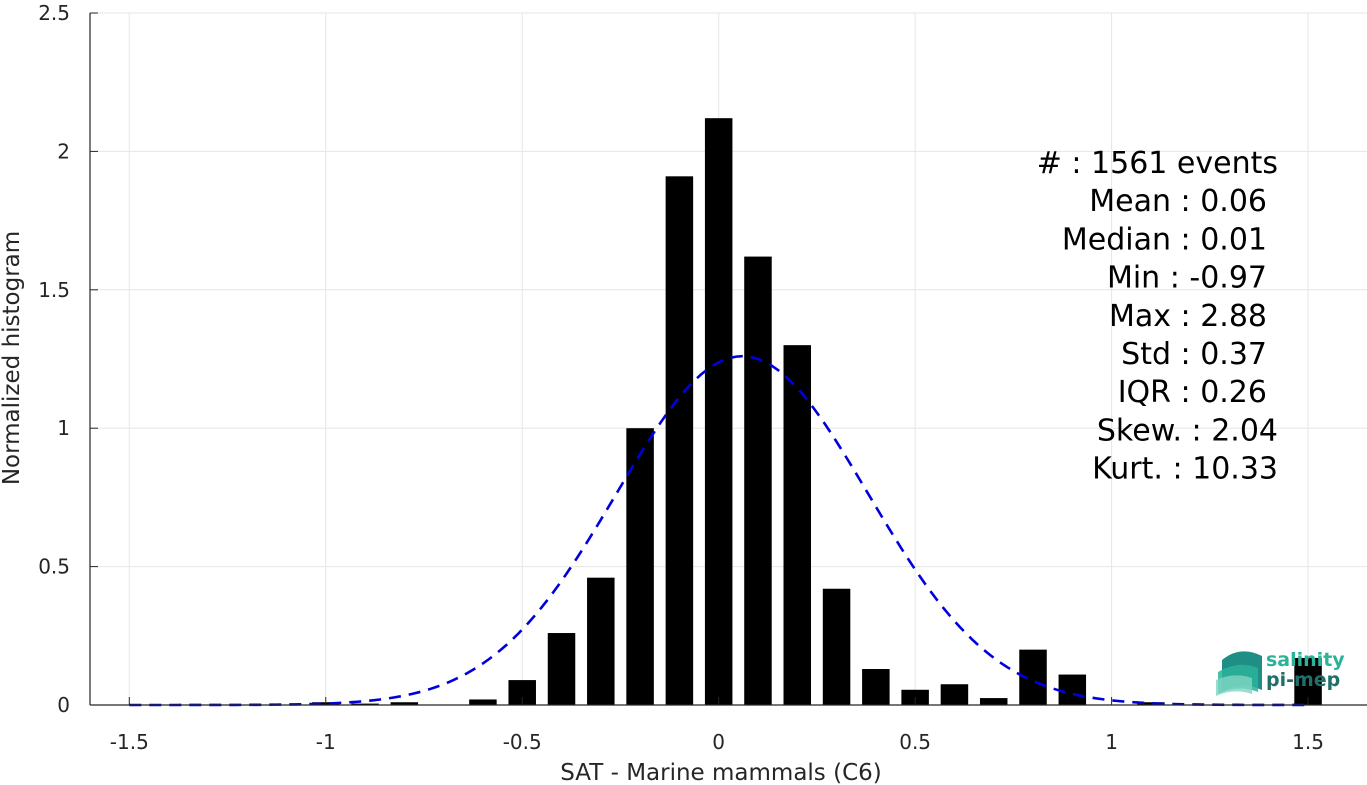  Describe the element at coordinates (717, 725) in the screenshot. I see `x-axis-ticks: -1.5 -1 -0.5 0 0.5 1 1.5` at that location.